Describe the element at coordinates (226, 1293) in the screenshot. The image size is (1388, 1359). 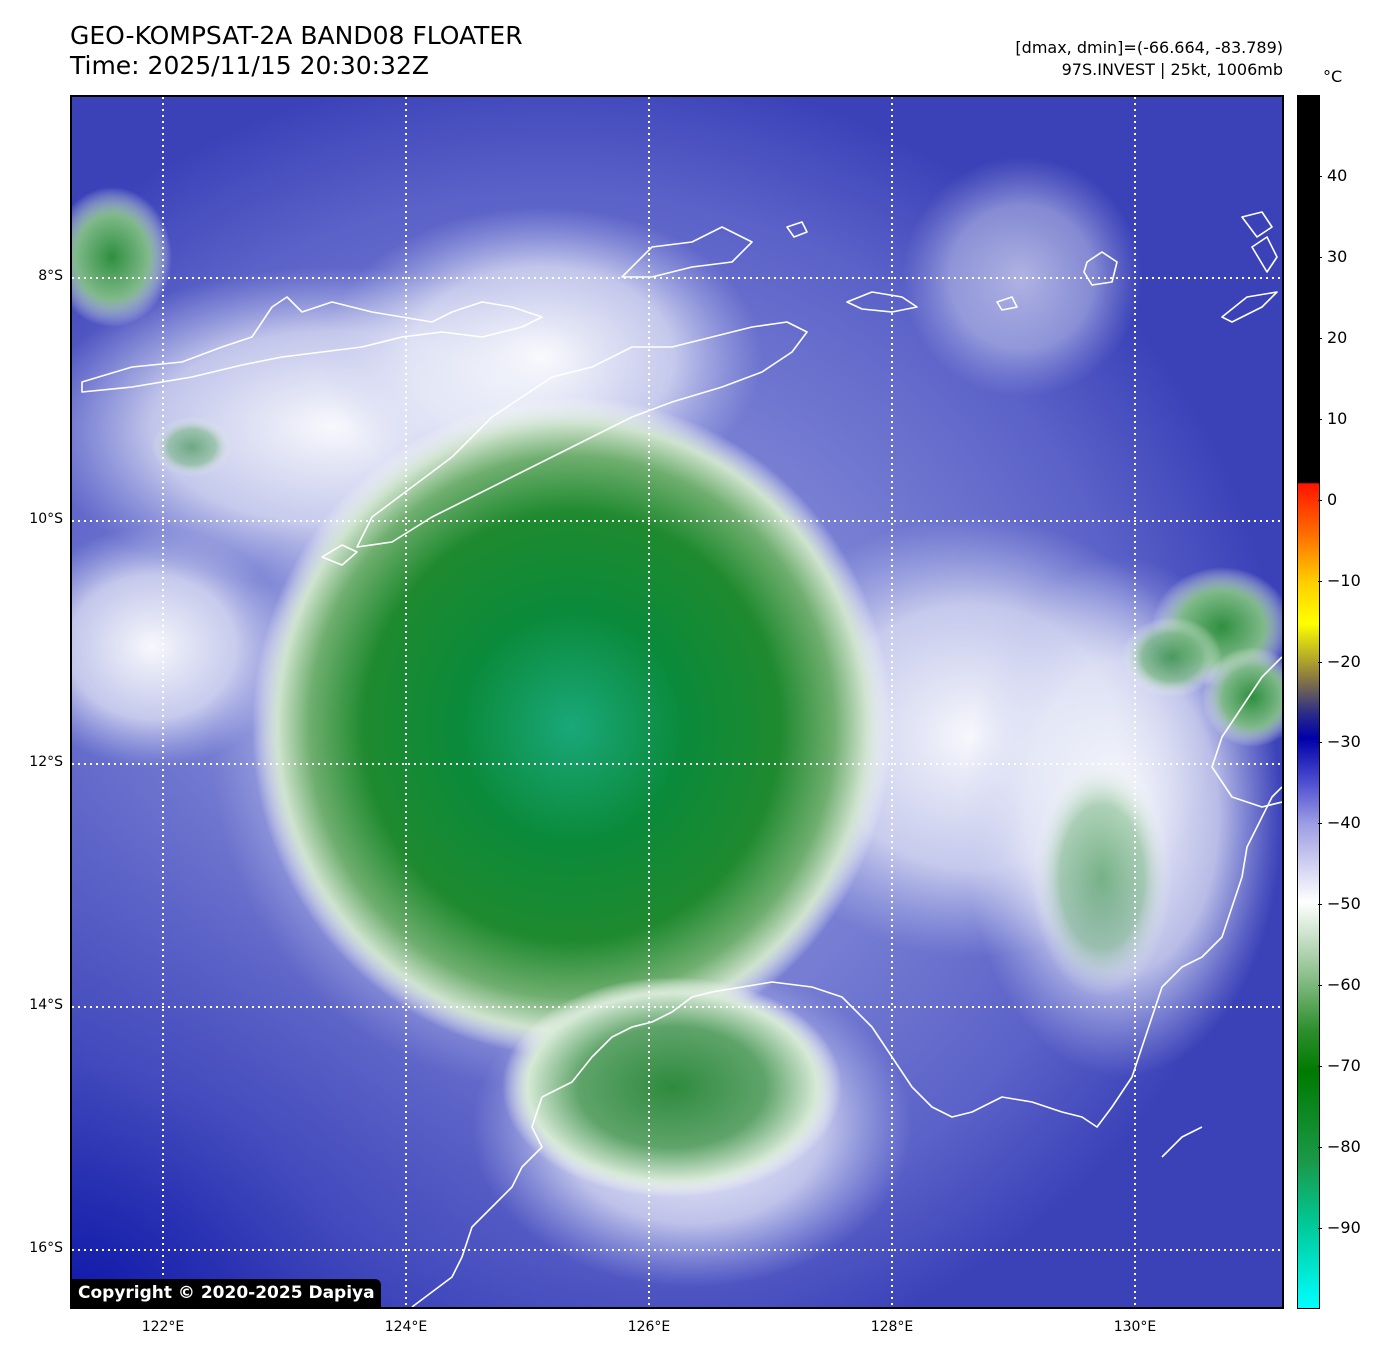
I see `copyright-label: Copyright © 2020-2025 Dapiya` at that location.